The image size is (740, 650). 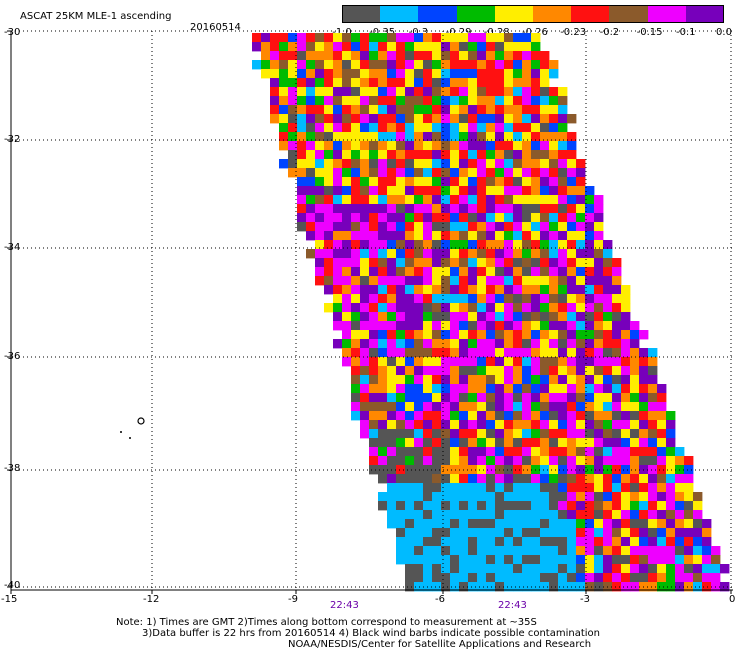 I want to click on lat-label: -40, so click(x=12, y=585).